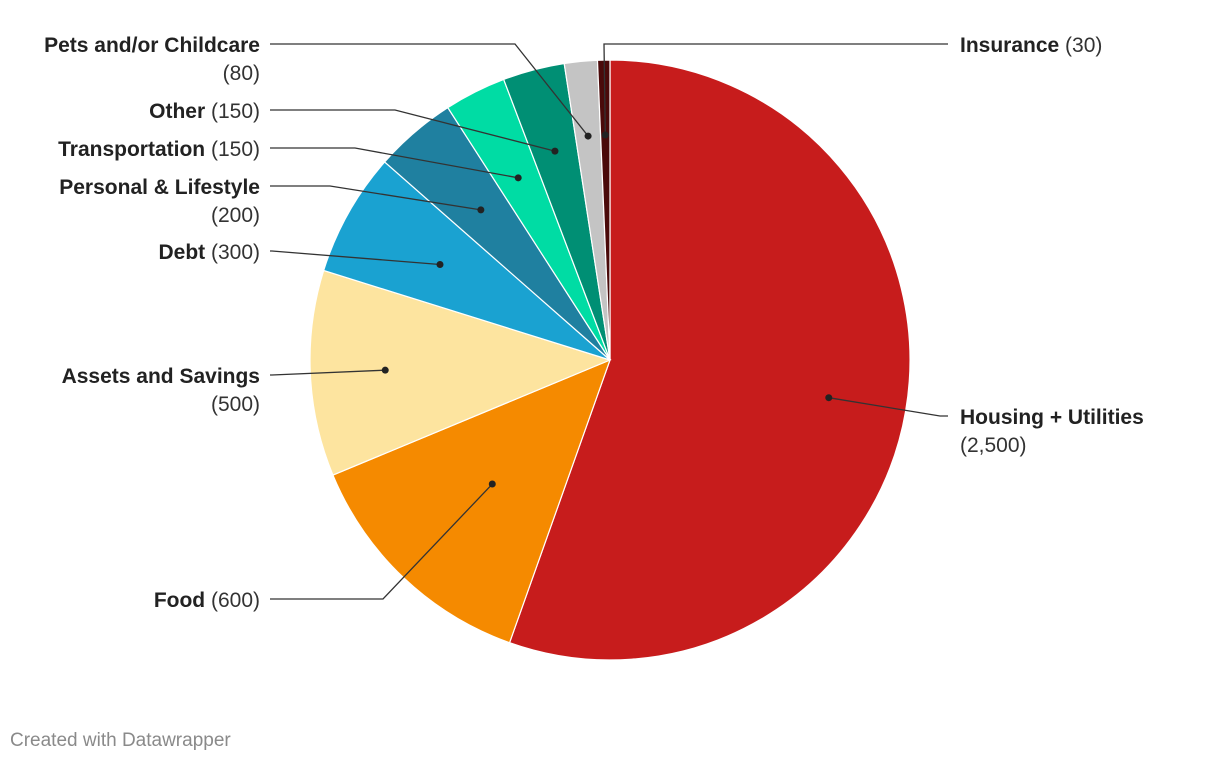 Image resolution: width=1220 pixels, height=766 pixels. Describe the element at coordinates (1052, 417) in the screenshot. I see `slice-label-housing-utilities: Housing + Utilities` at that location.